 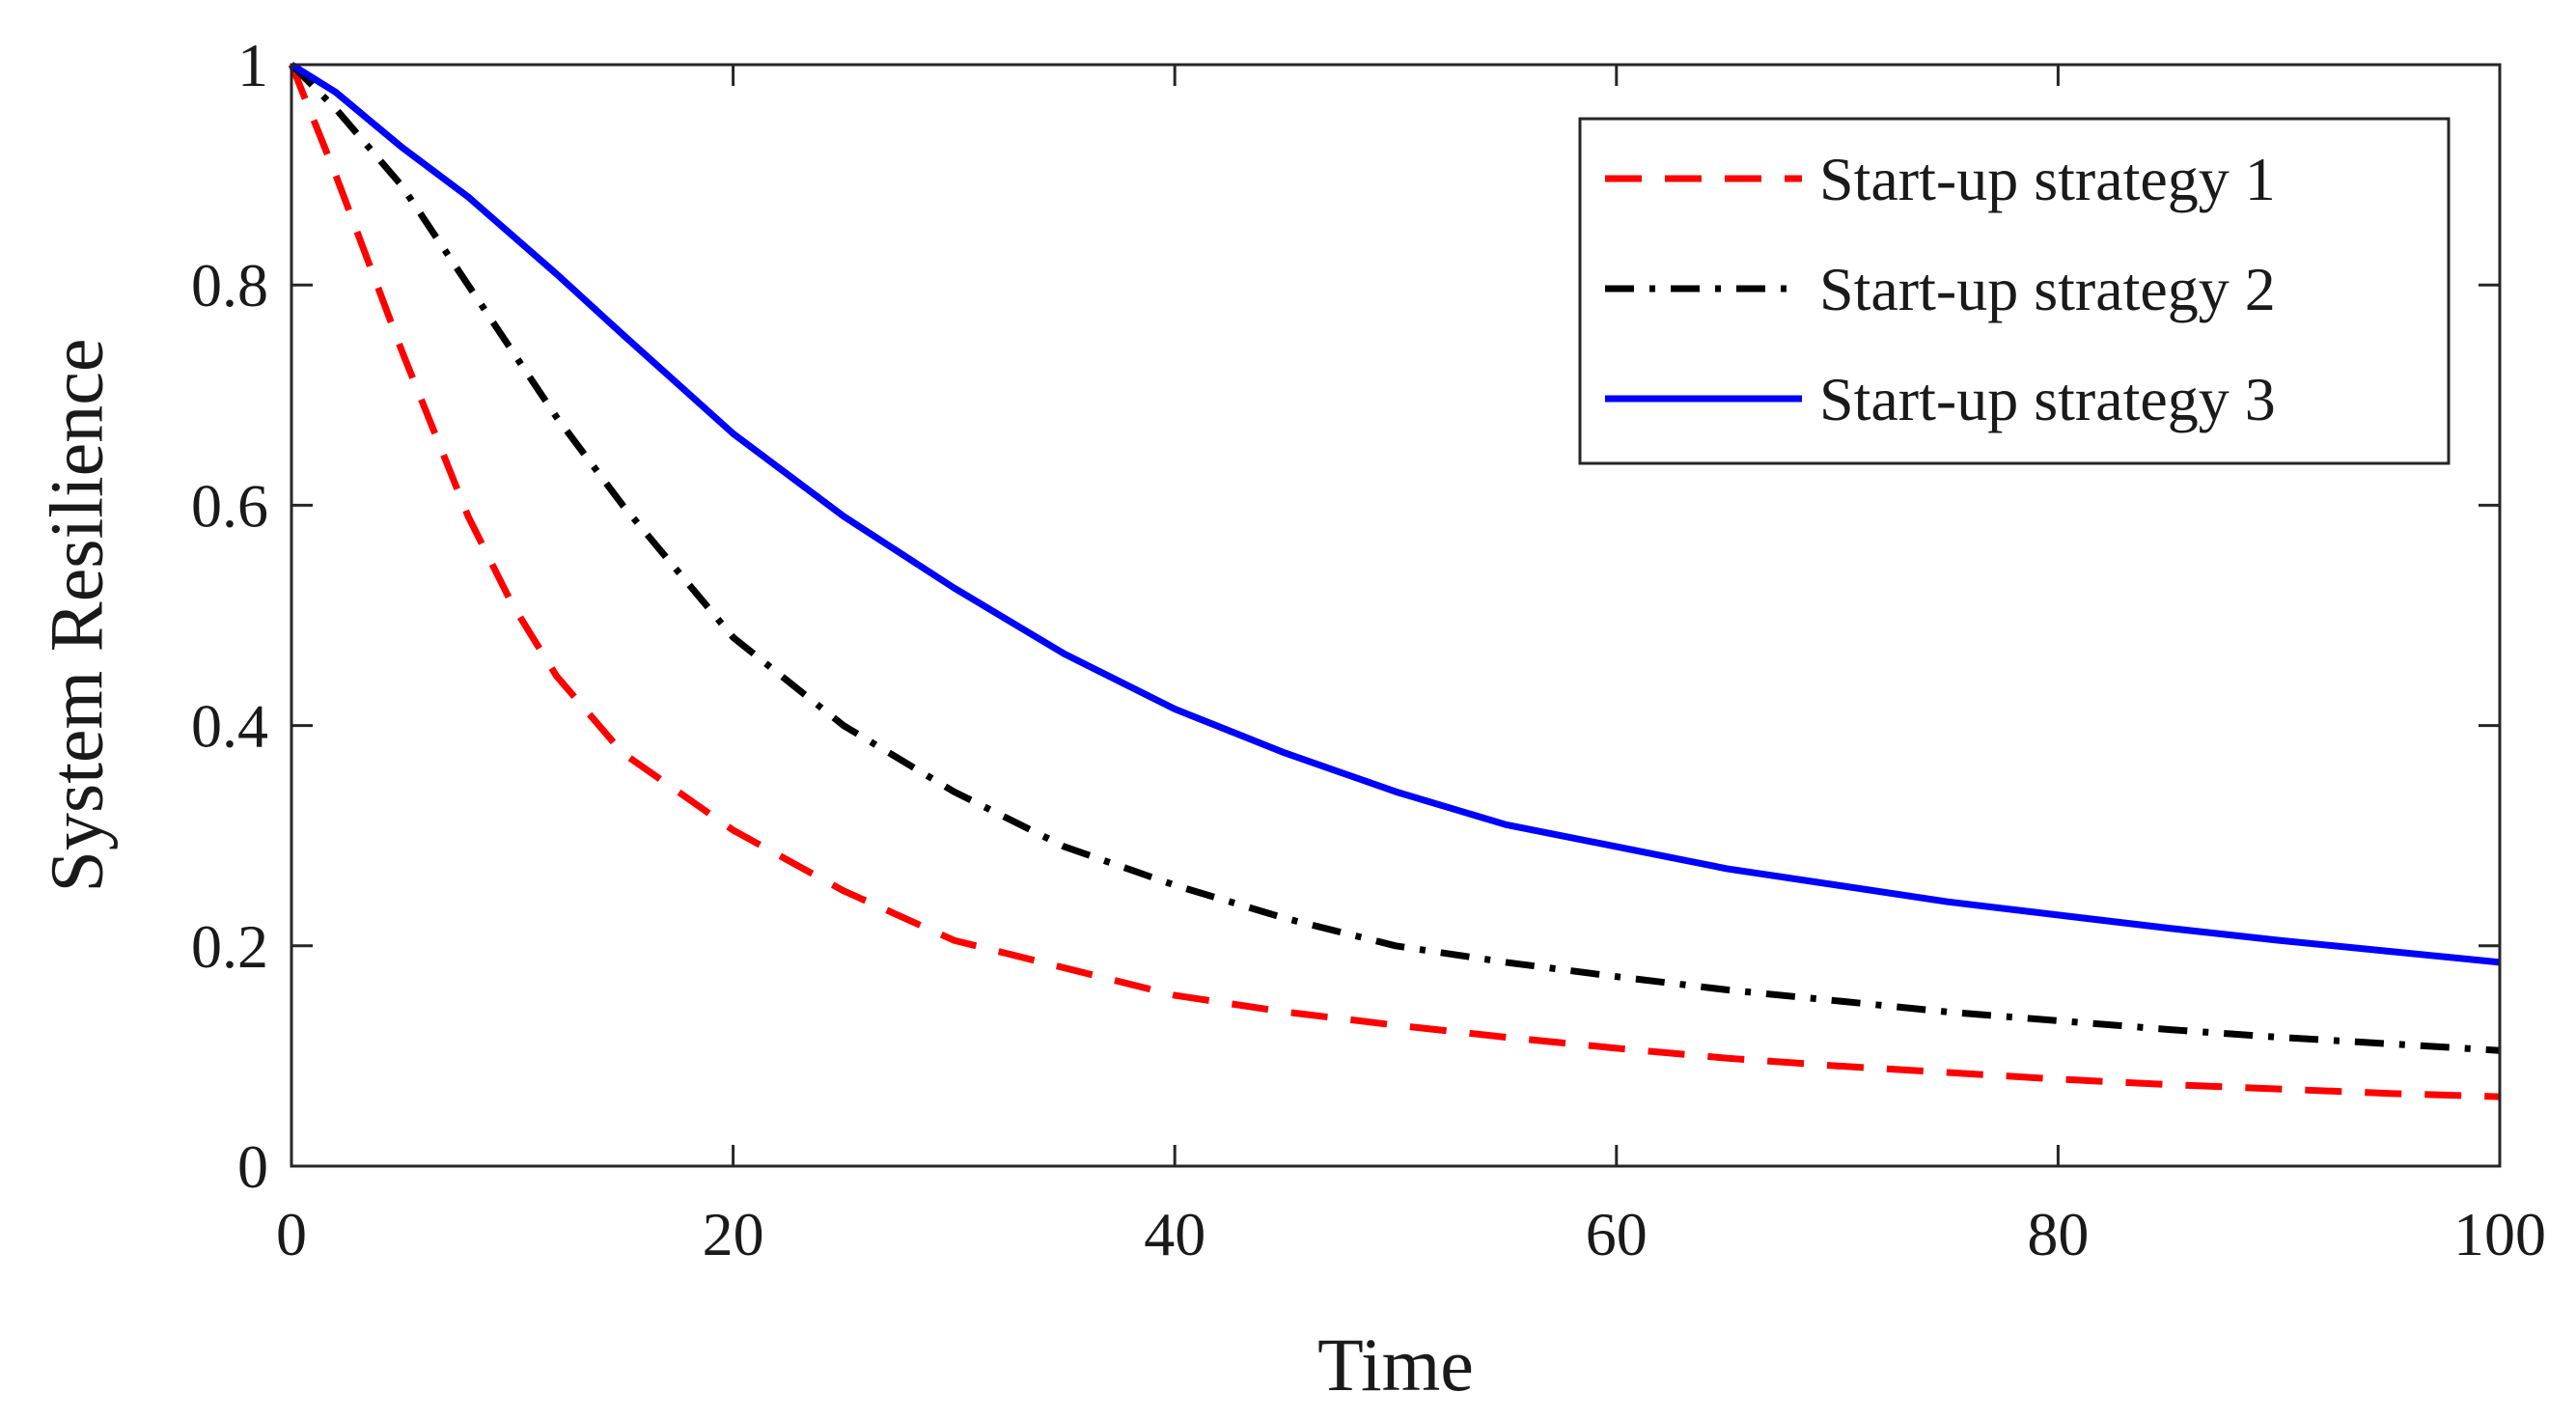 I want to click on x-tick-label: 60, so click(x=1617, y=1234).